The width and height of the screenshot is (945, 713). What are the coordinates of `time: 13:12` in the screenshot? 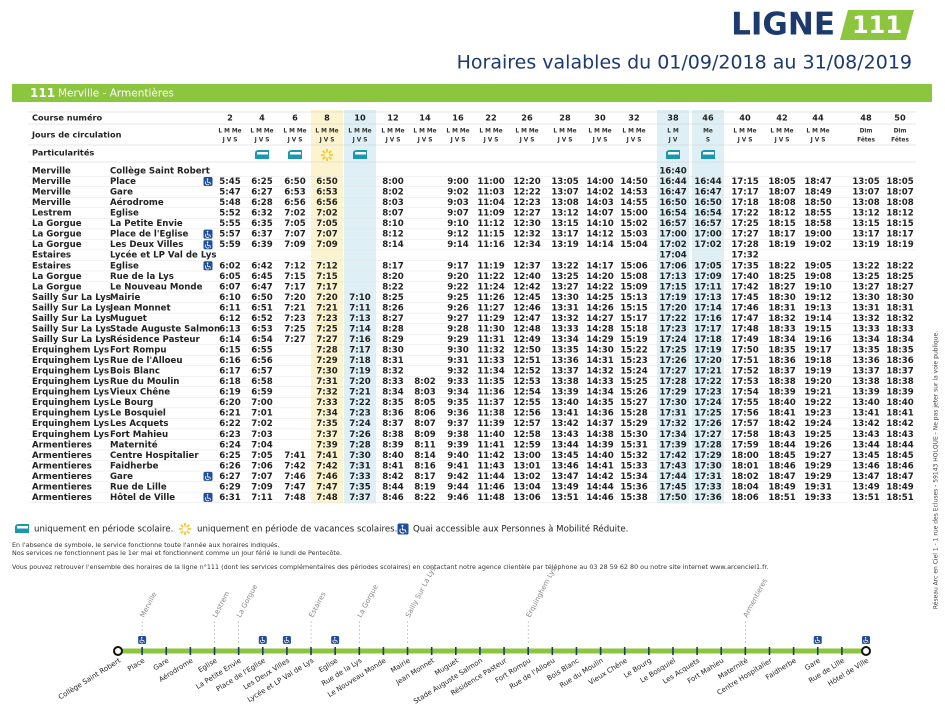 It's located at (564, 214).